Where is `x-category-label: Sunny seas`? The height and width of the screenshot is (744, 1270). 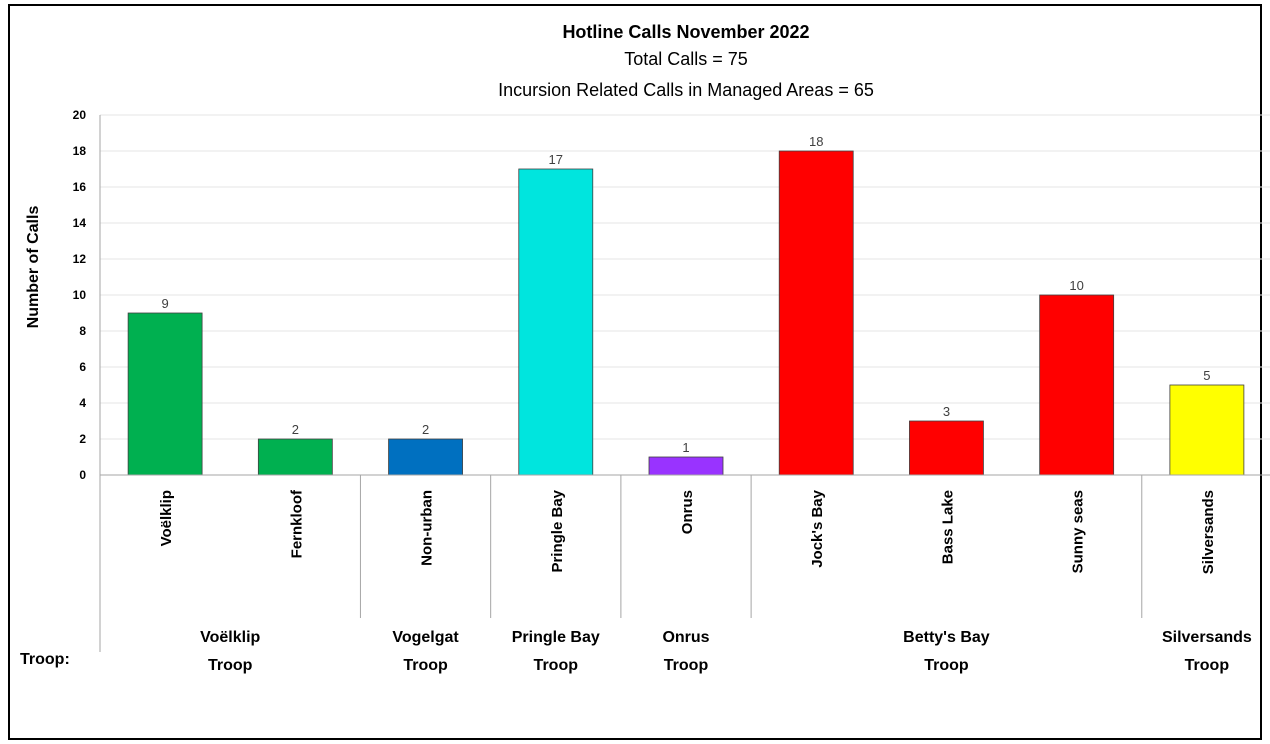 x-category-label: Sunny seas is located at coordinates (1078, 531).